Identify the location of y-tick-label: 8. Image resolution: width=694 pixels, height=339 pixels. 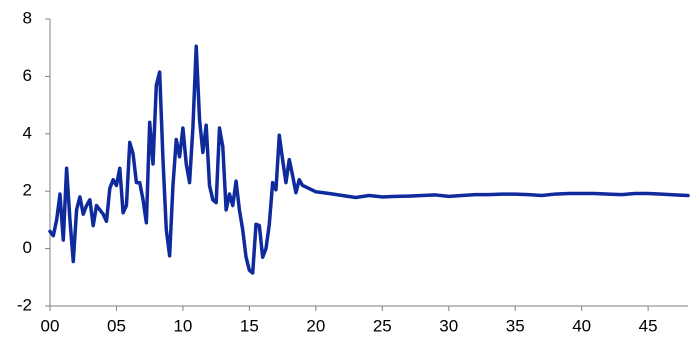
(27, 17).